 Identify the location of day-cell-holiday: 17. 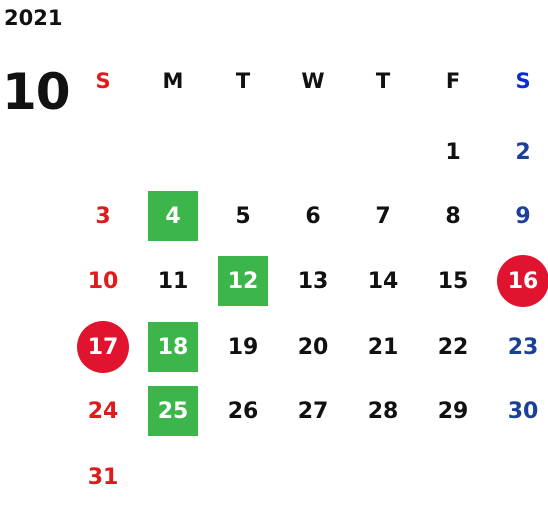
(103, 347).